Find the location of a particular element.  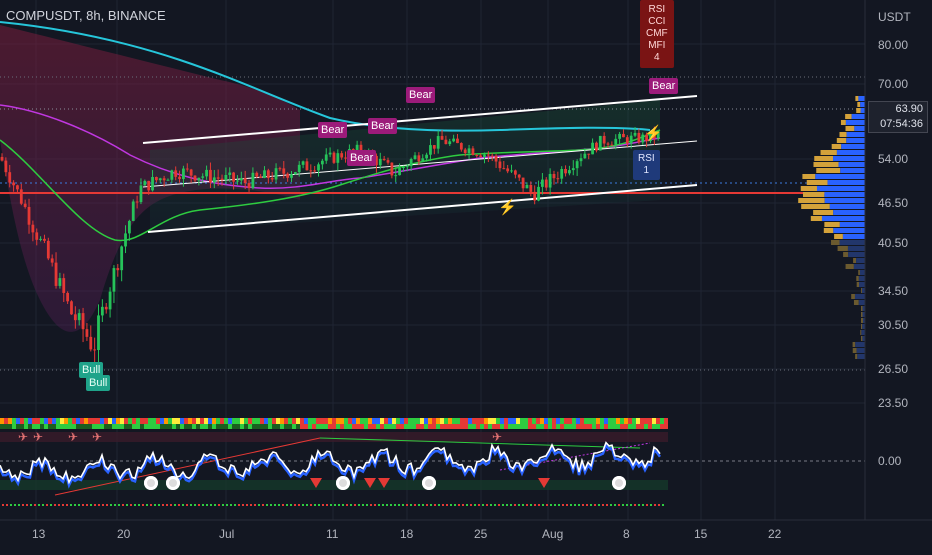

ma-teal is located at coordinates (325, 76).